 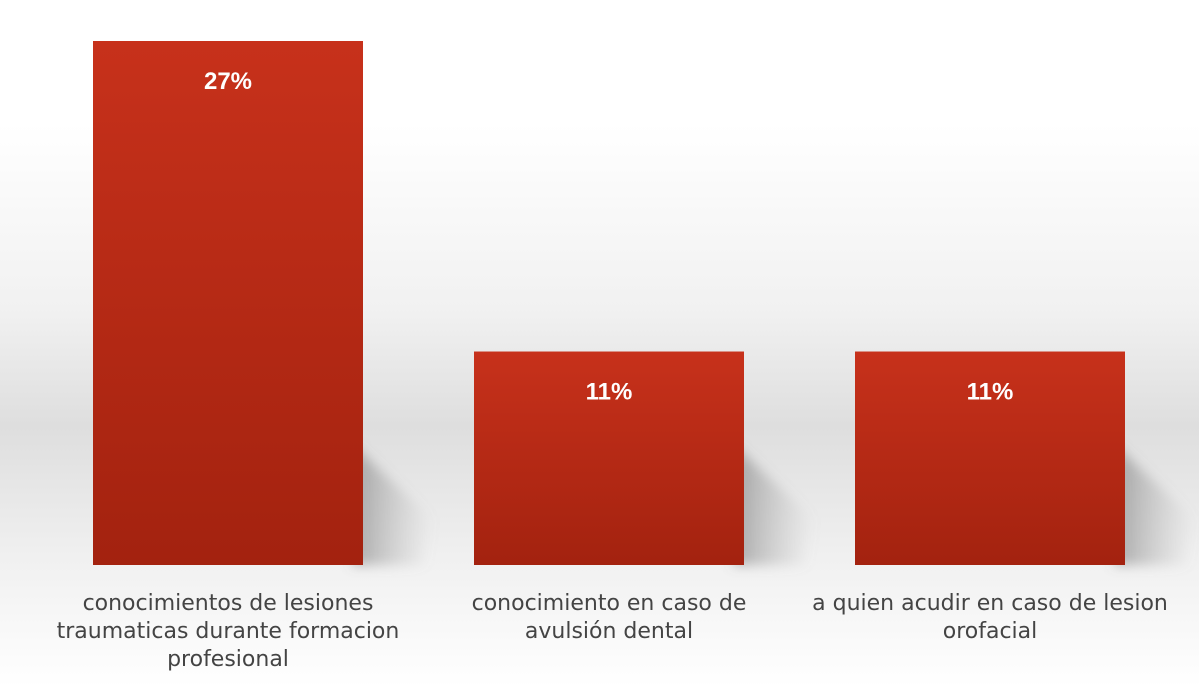 I want to click on category-label: conocimiento en caso de avulsión dental, so click(x=609, y=617).